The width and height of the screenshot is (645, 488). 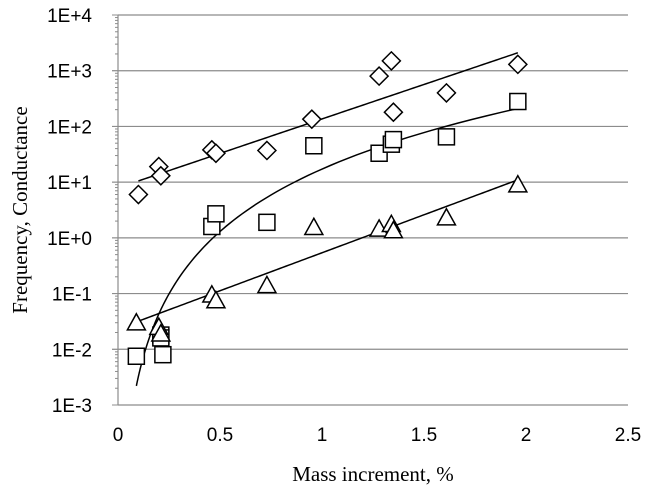 What do you see at coordinates (69, 239) in the screenshot?
I see `y-tick-label: 1E+0` at bounding box center [69, 239].